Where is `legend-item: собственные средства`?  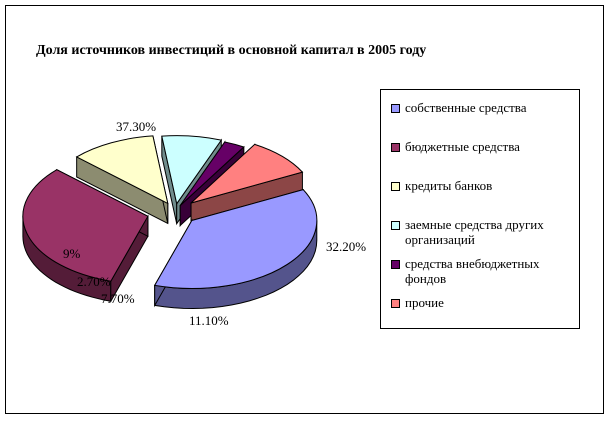 legend-item: собственные средства is located at coordinates (483, 107).